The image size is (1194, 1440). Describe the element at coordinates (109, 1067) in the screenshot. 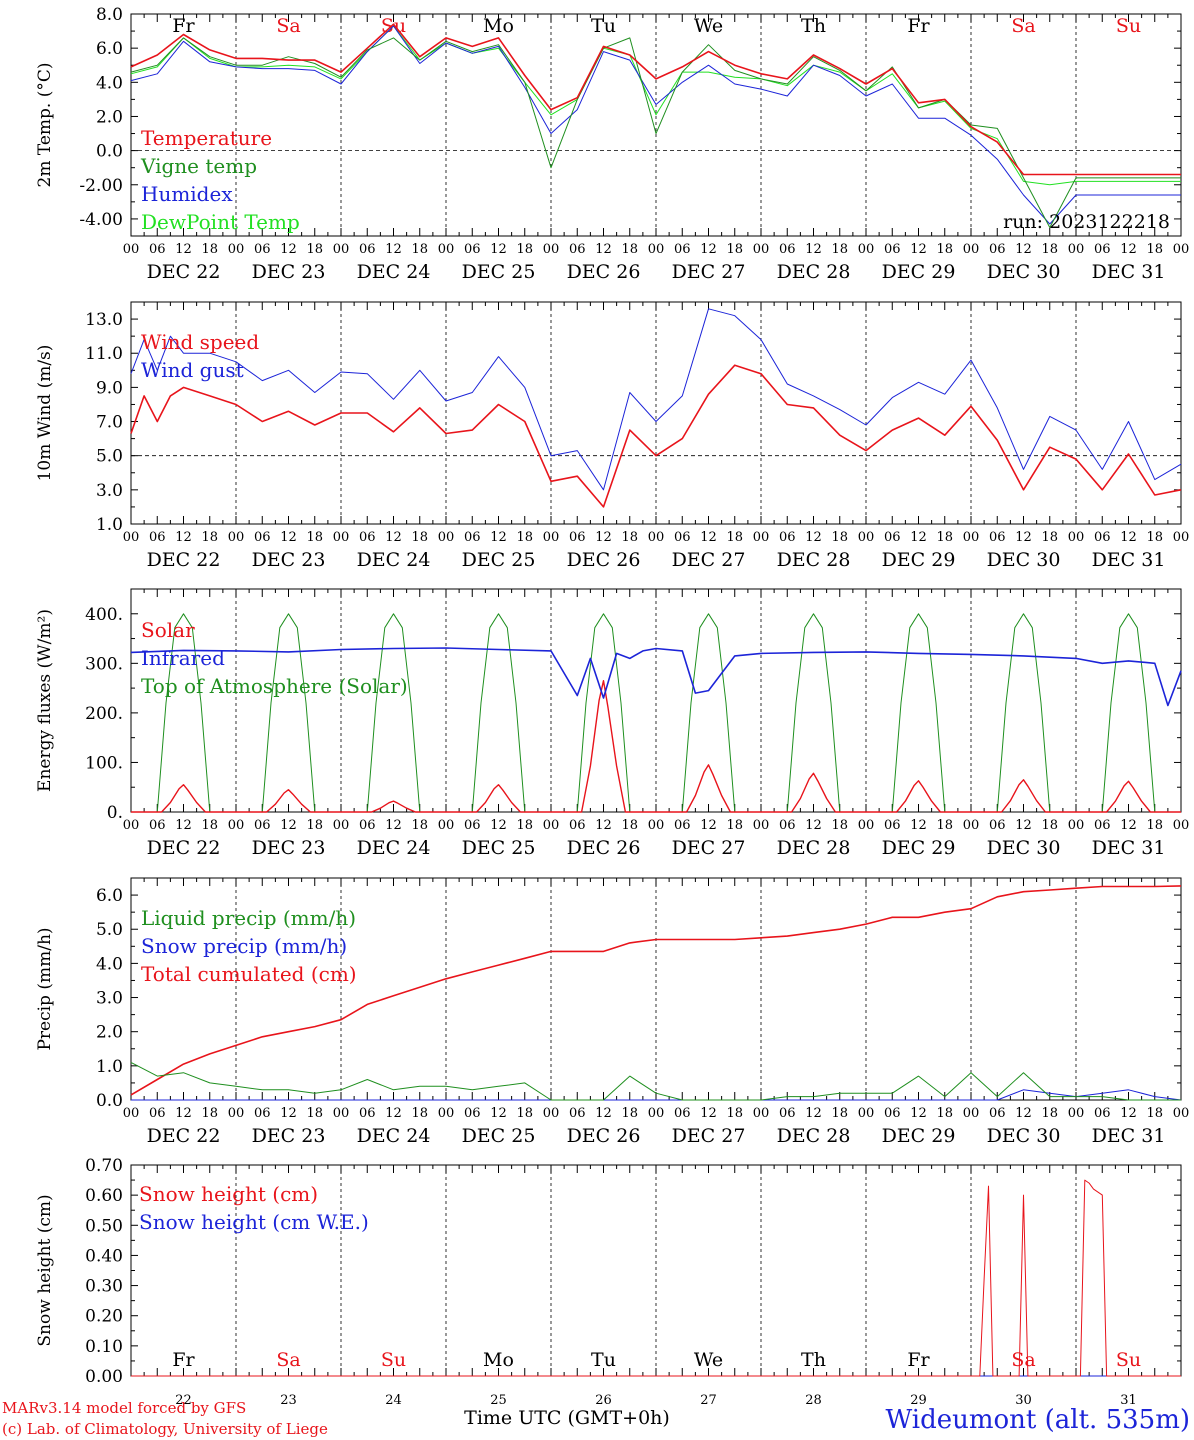

I see `y-tick-label: 1.0` at that location.